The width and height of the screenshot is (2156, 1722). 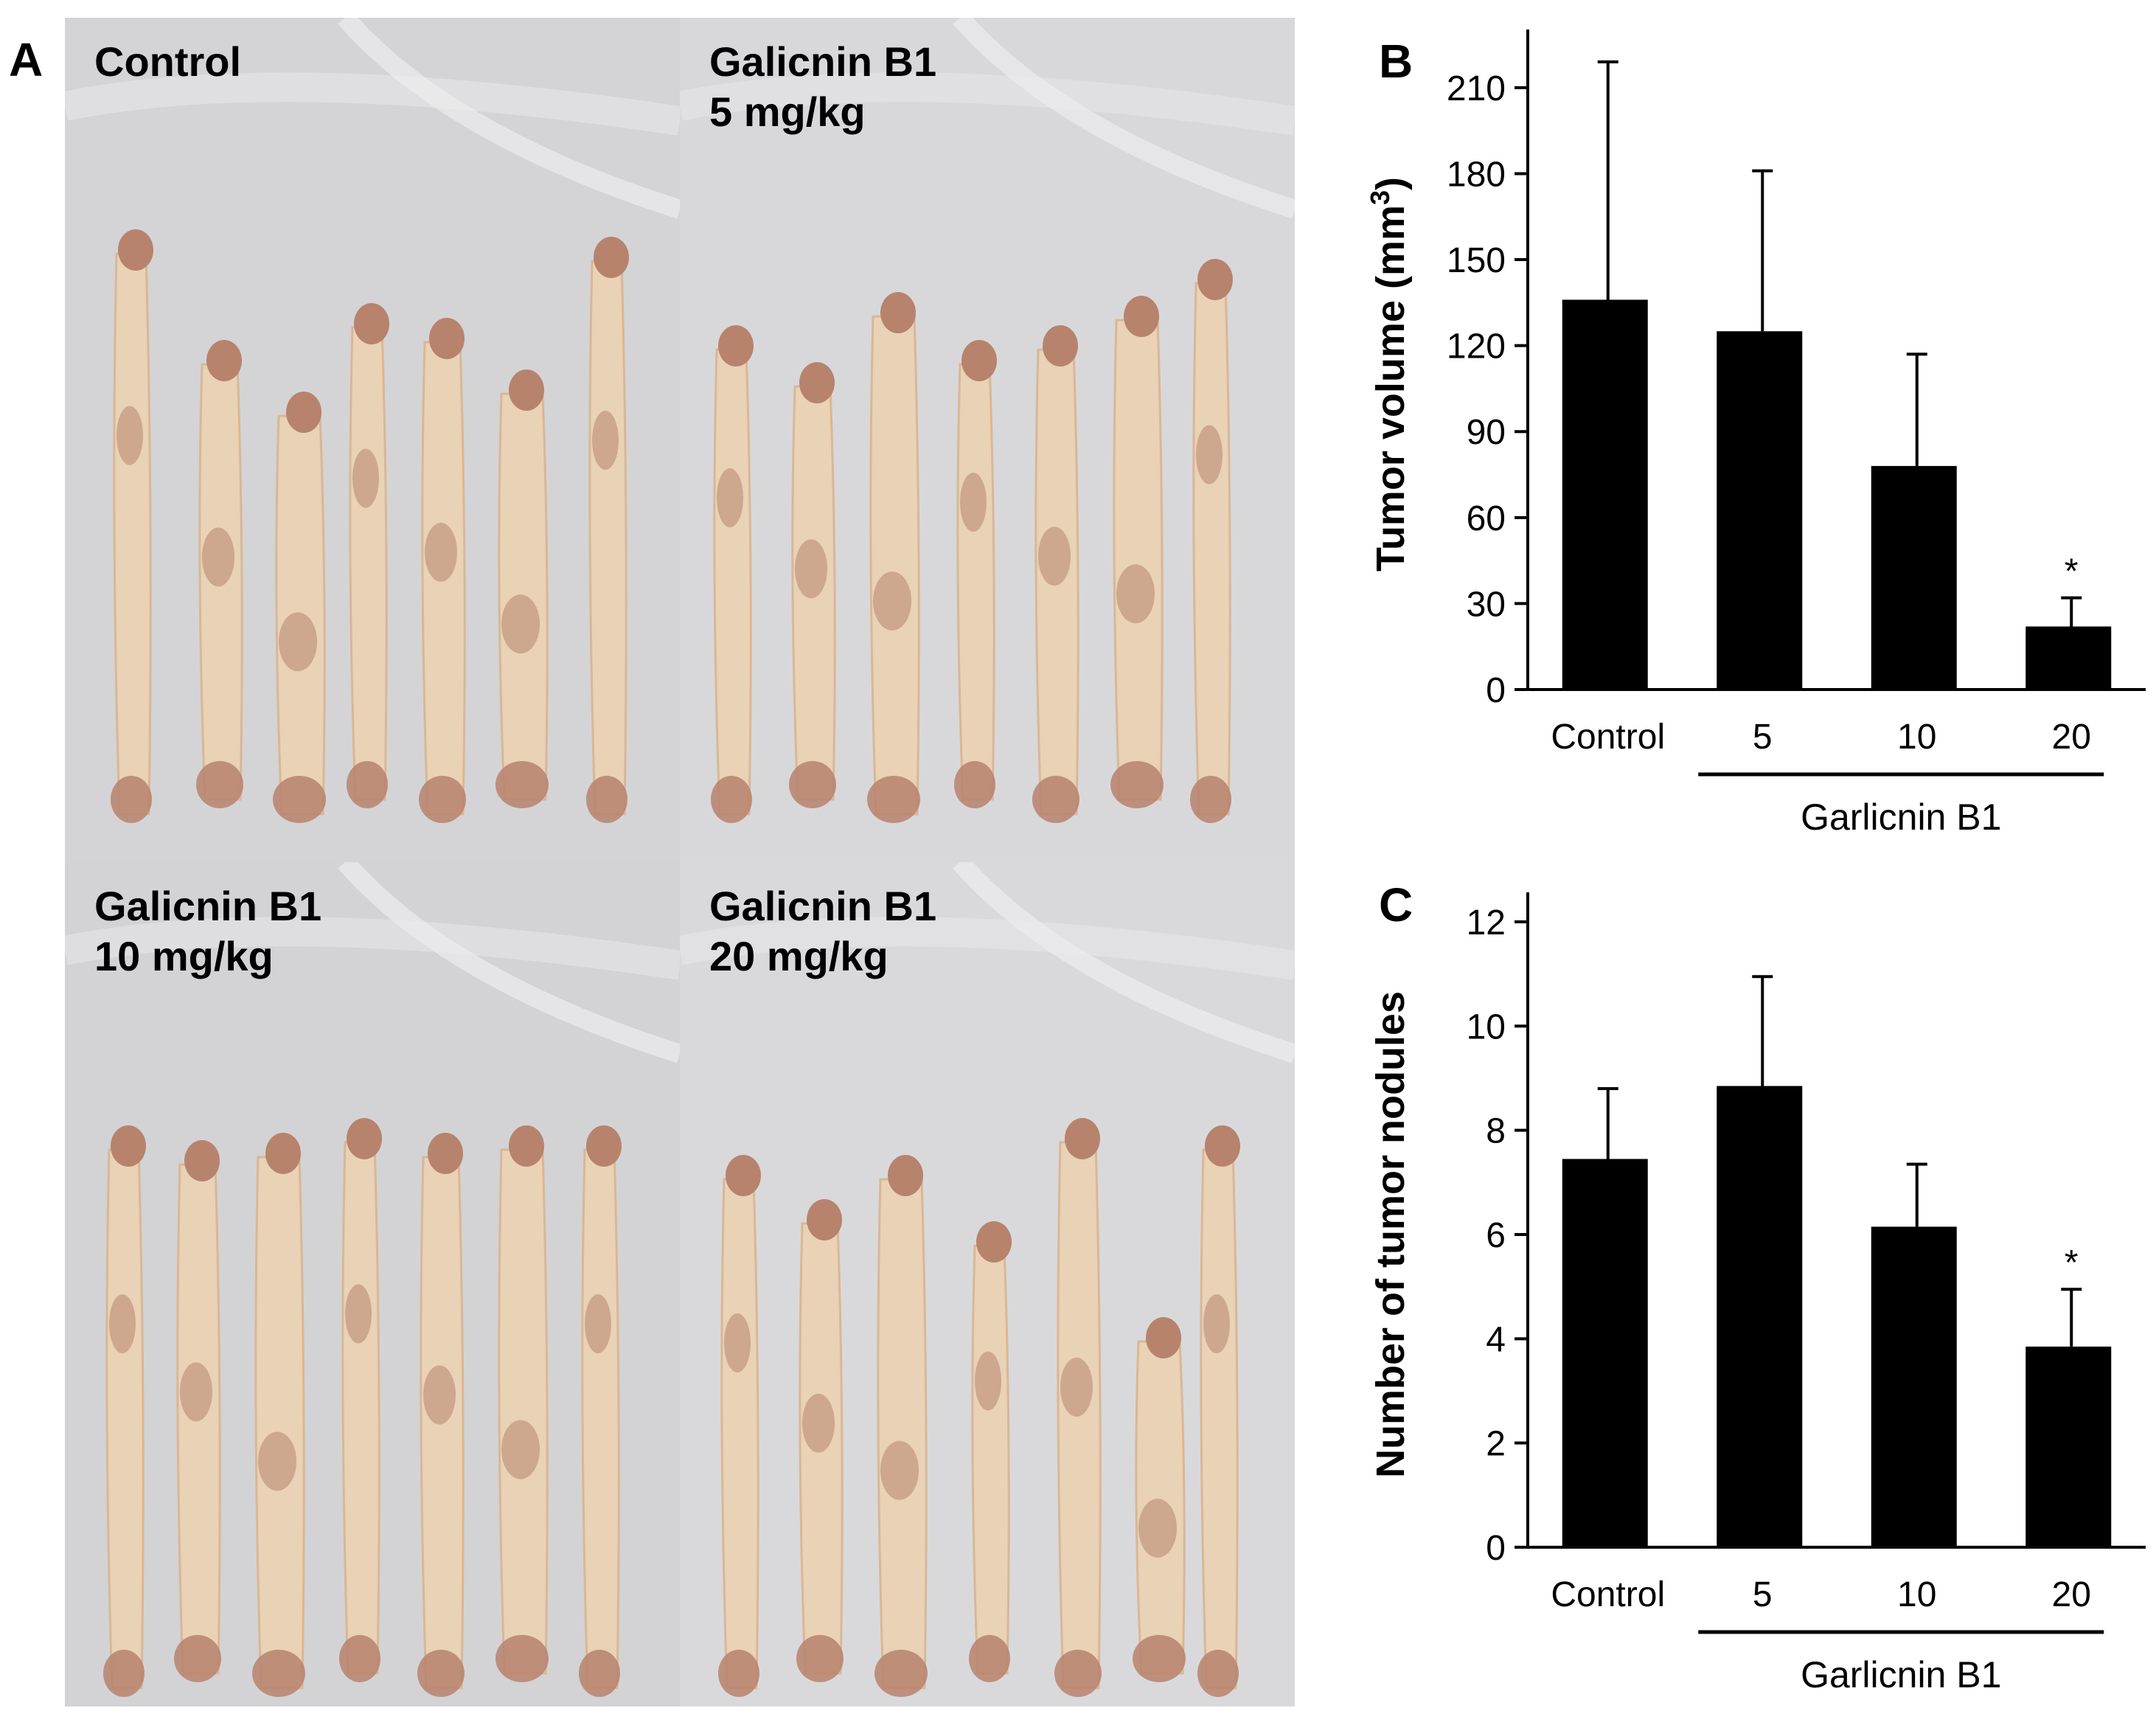 I want to click on y-tick-label: 180, so click(x=1476, y=174).